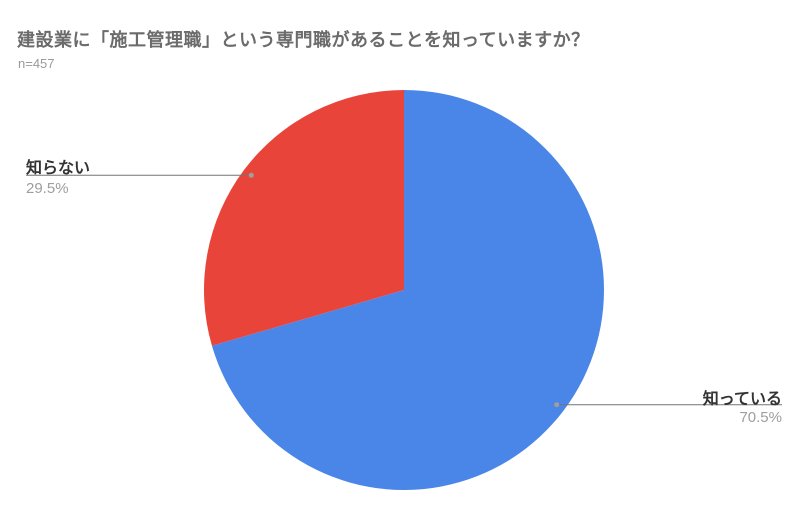 The image size is (806, 519). What do you see at coordinates (58, 168) in the screenshot?
I see `slice-label-shiranai: 知らない` at bounding box center [58, 168].